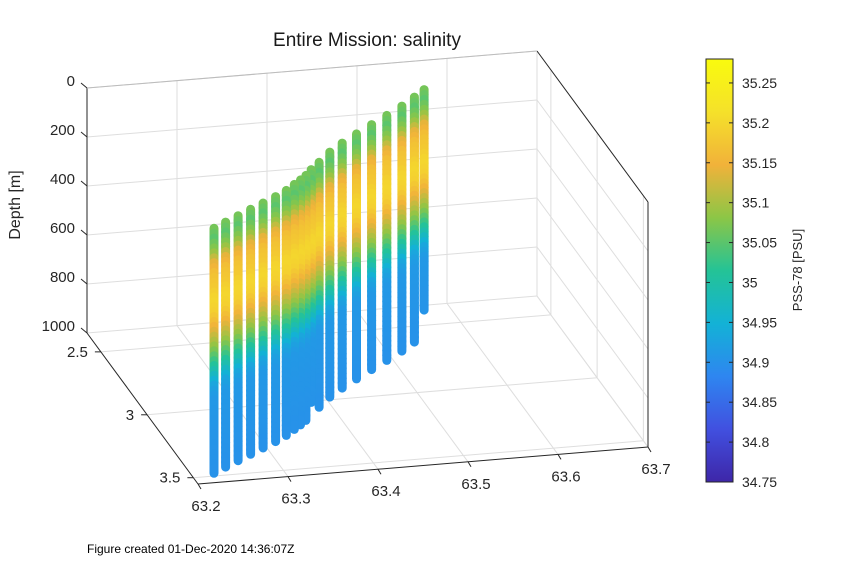 Image resolution: width=851 pixels, height=567 pixels. Describe the element at coordinates (719, 270) in the screenshot. I see `colorbar-bar` at that location.